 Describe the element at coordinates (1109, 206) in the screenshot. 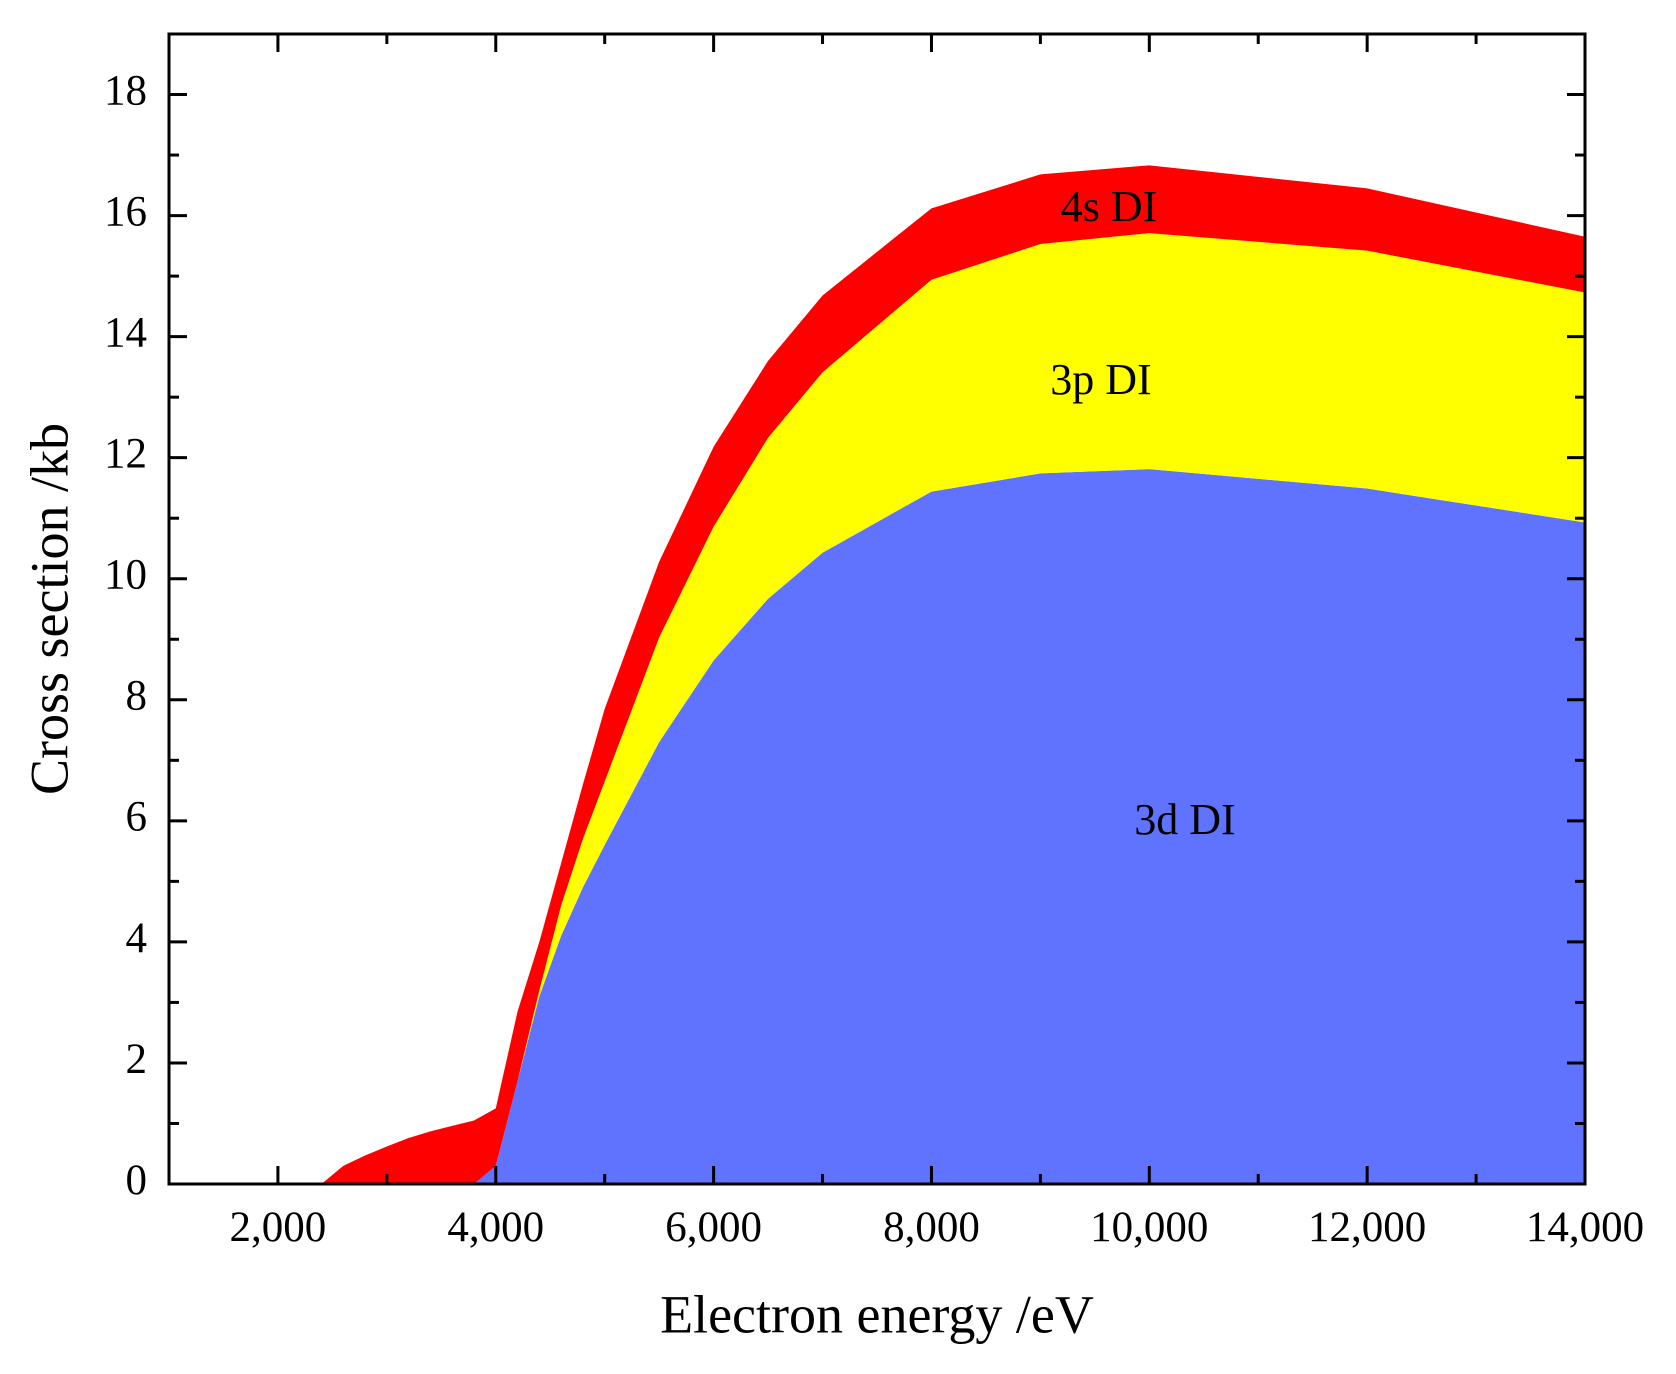

I see `area-label: 4s DI` at that location.